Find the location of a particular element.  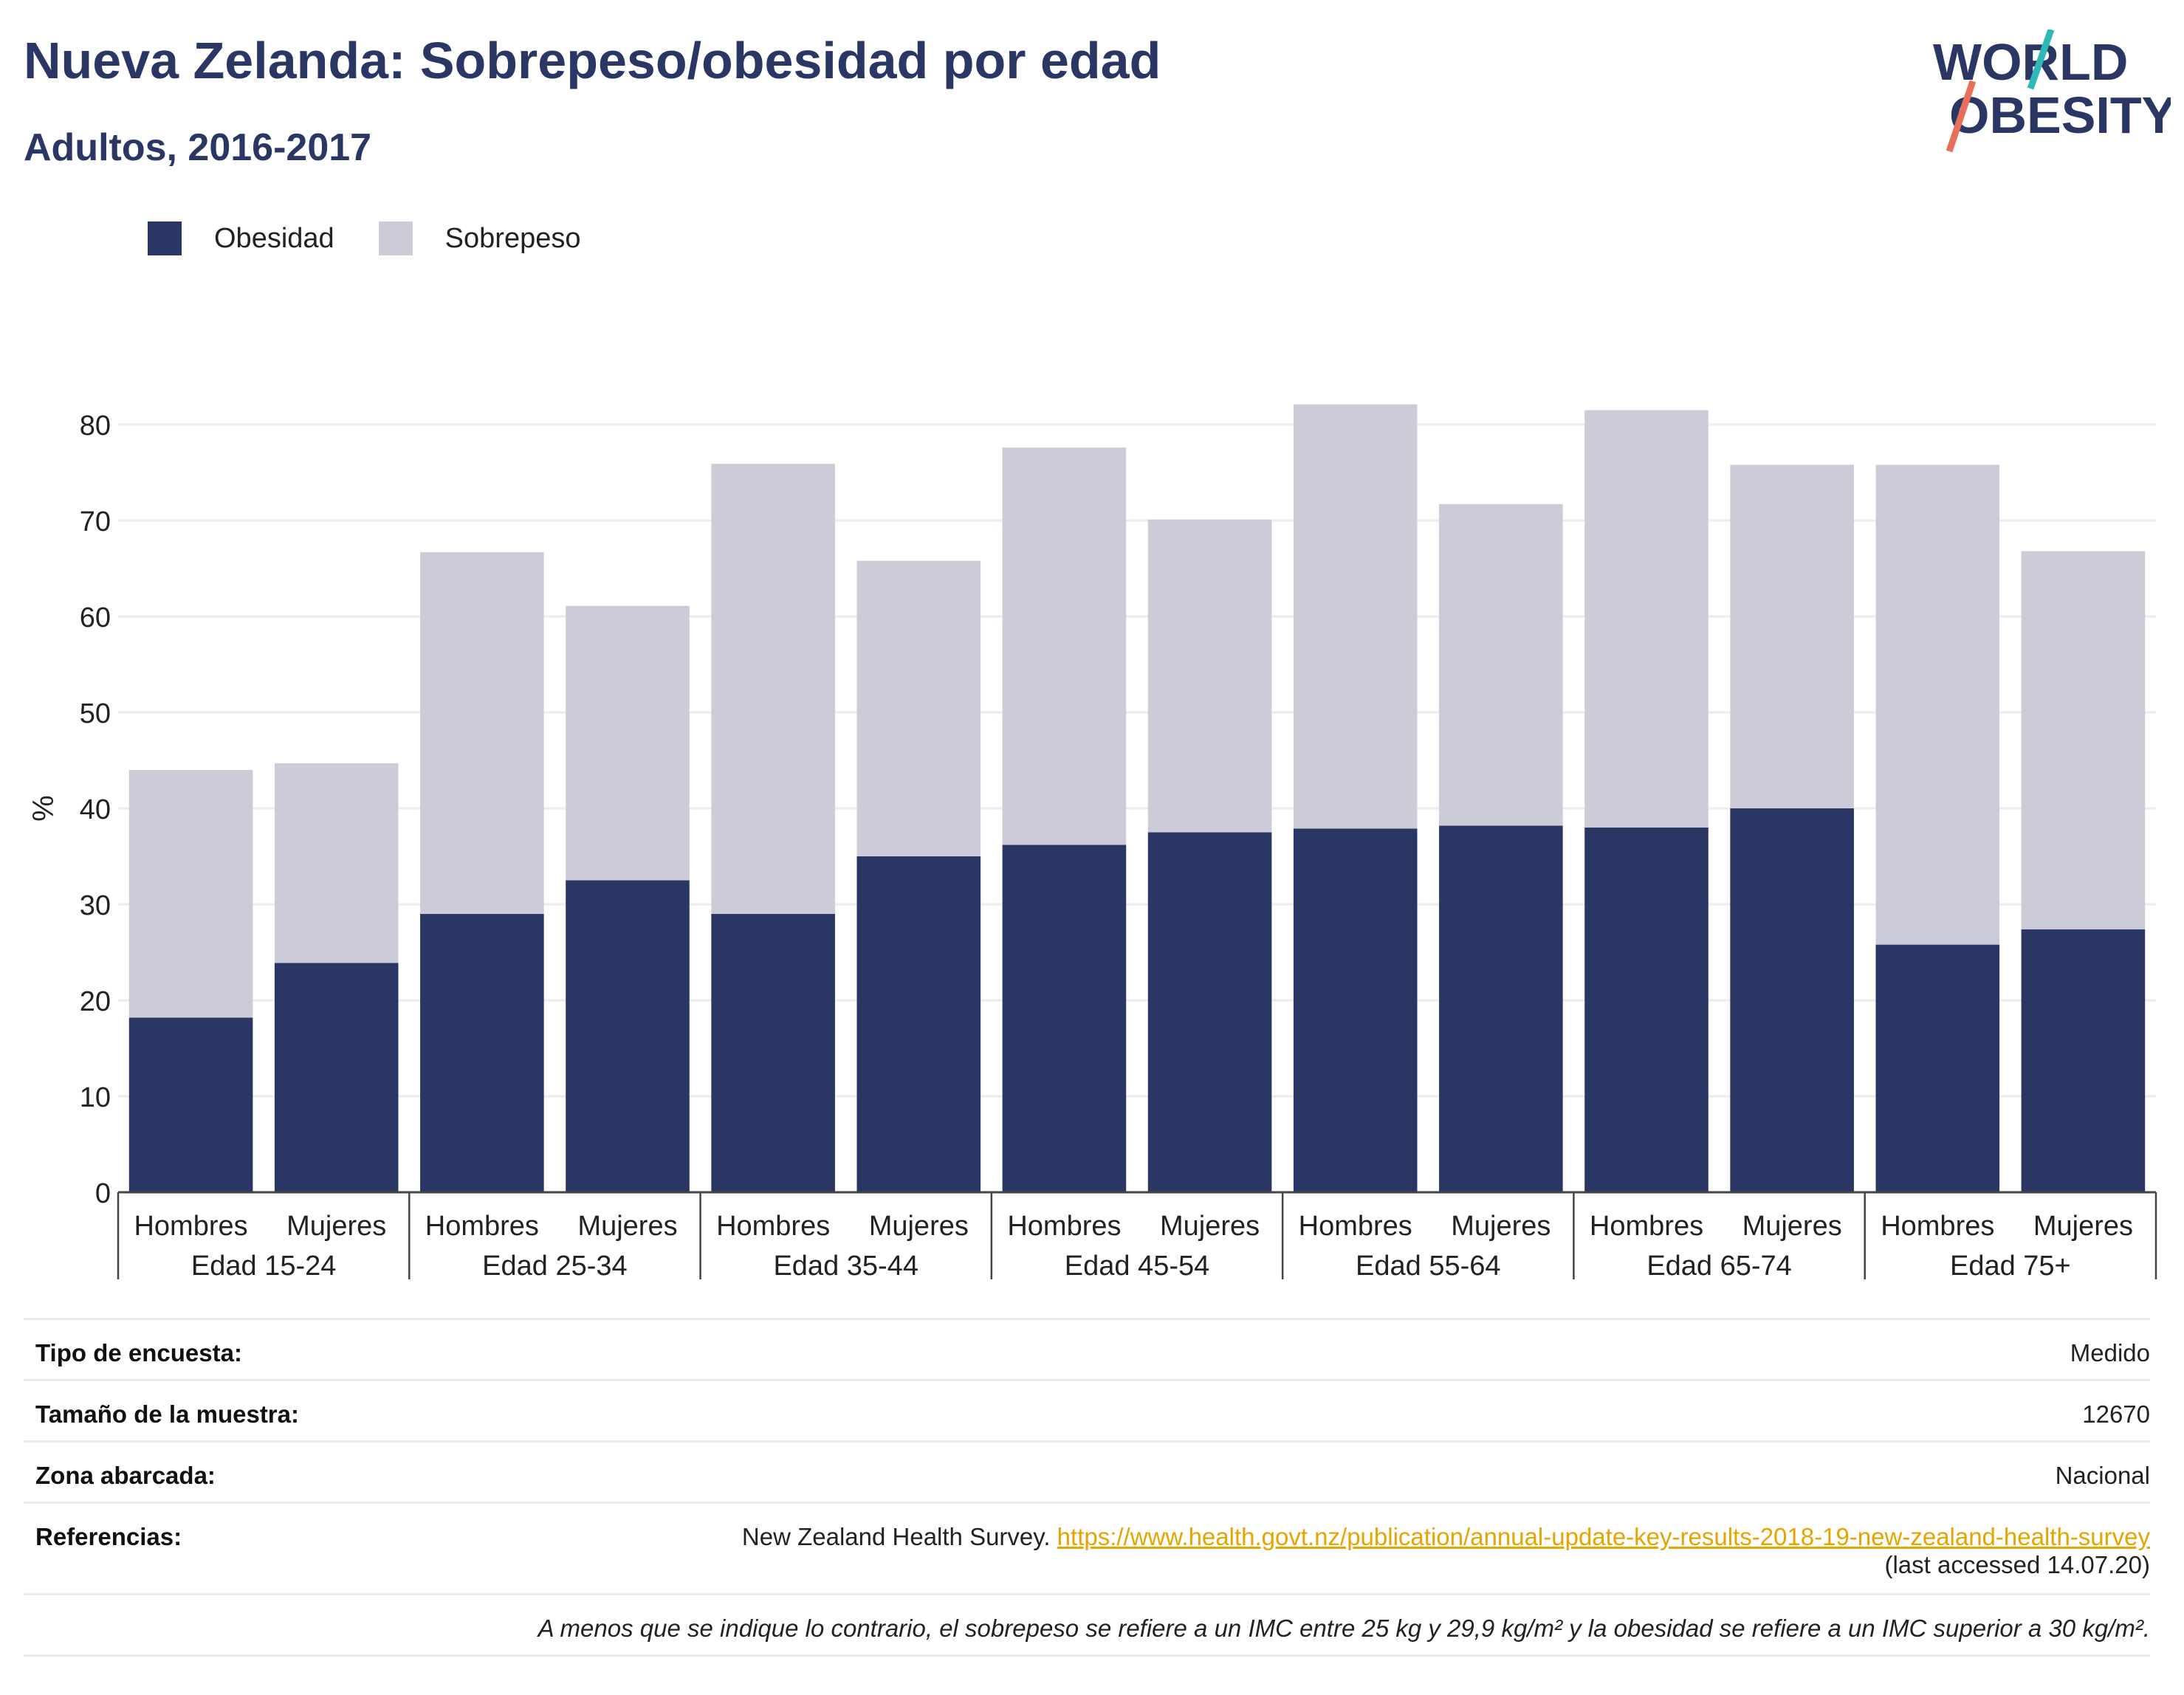

y-axis-title: % is located at coordinates (44, 808).